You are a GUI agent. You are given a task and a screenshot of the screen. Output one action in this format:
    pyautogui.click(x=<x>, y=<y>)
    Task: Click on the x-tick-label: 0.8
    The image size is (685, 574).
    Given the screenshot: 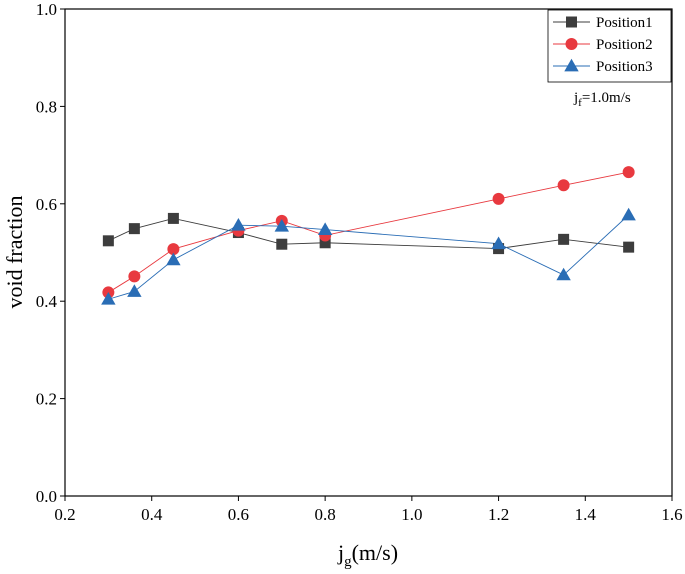 What is the action you would take?
    pyautogui.click(x=325, y=514)
    